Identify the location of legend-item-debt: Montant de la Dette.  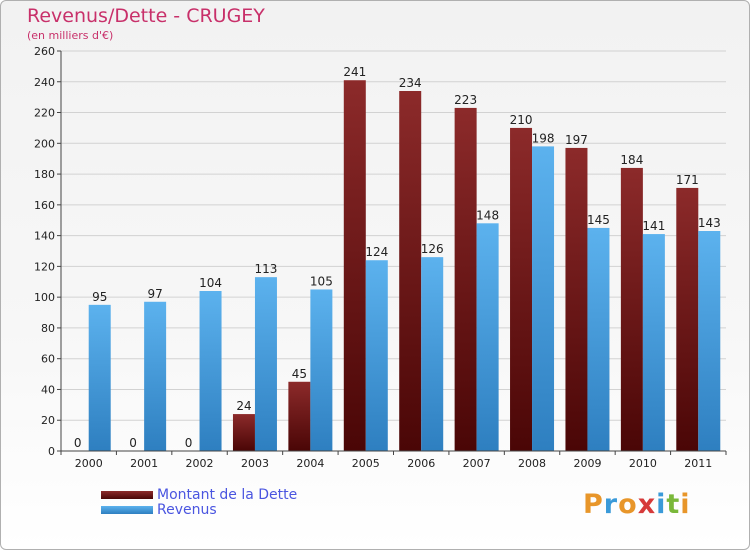
(199, 494).